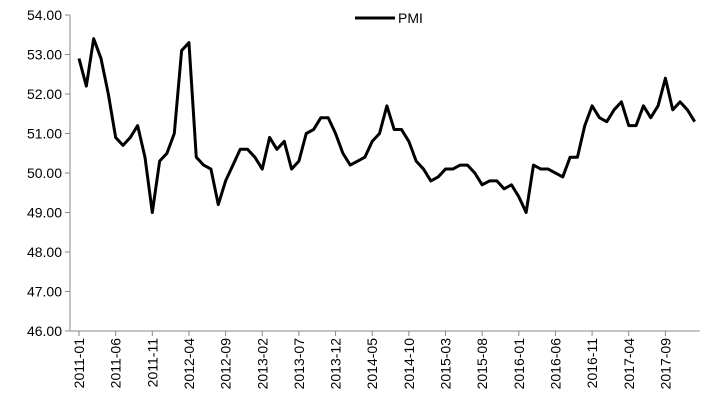  What do you see at coordinates (44, 213) in the screenshot?
I see `y-tick-label: 49.00` at bounding box center [44, 213].